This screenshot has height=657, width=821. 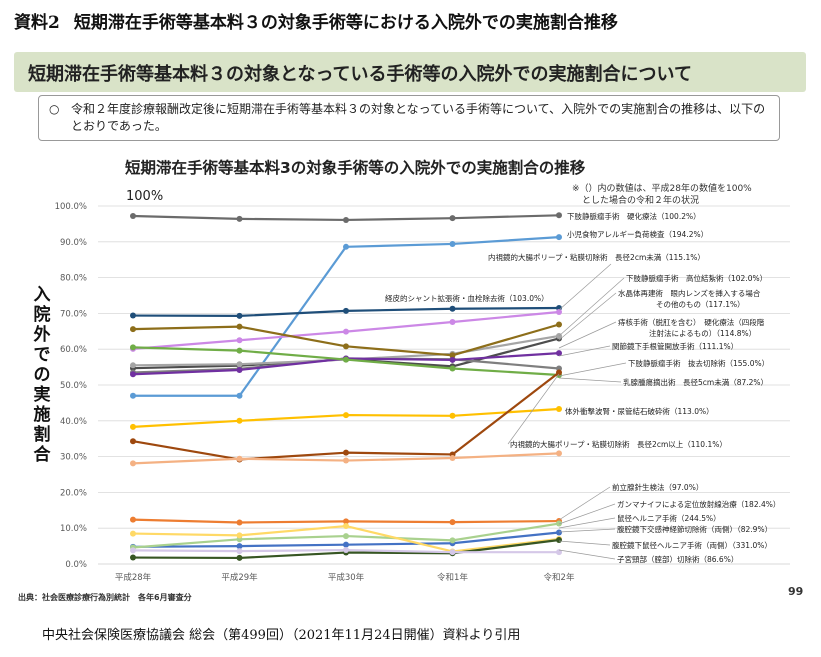 I want to click on document-title: 資料2 短期滞在手術等基本料３の対象手術等における入院外での実施割合推移, so click(x=316, y=20).